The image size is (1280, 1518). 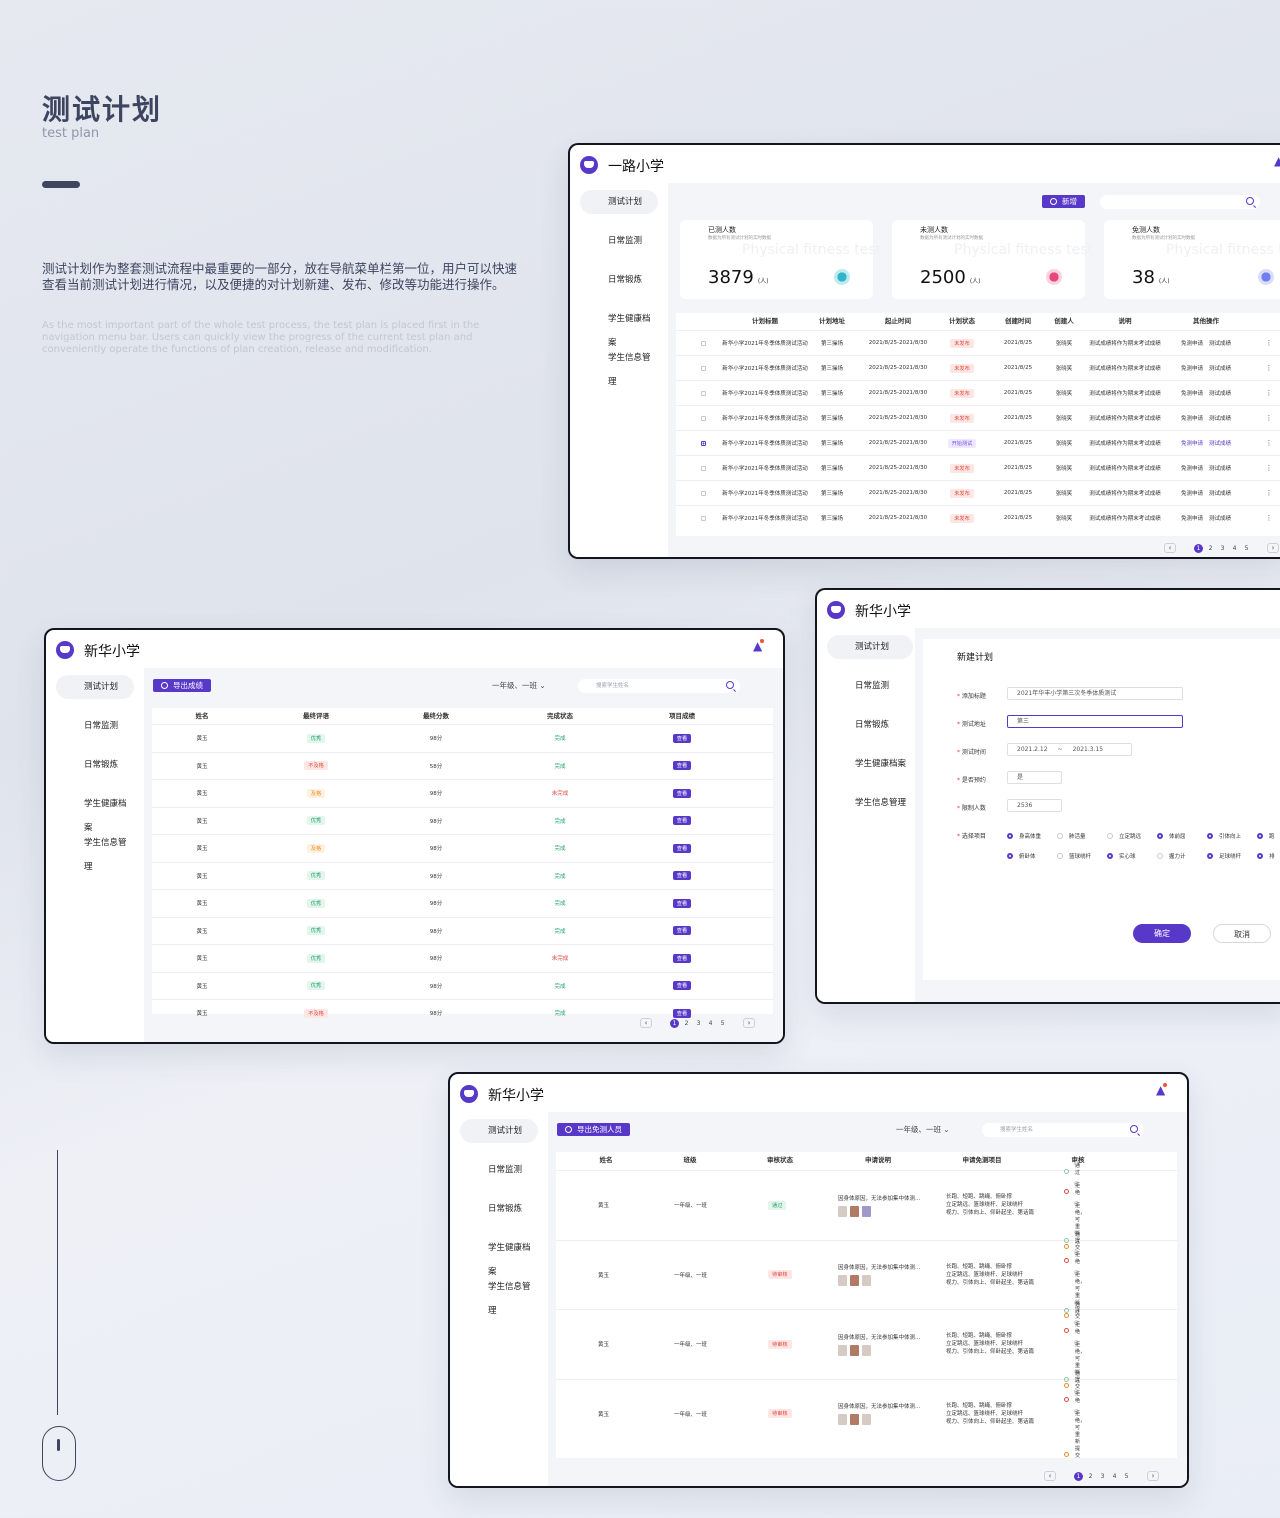 What do you see at coordinates (1024, 836) in the screenshot?
I see `project-option: 身高体重` at bounding box center [1024, 836].